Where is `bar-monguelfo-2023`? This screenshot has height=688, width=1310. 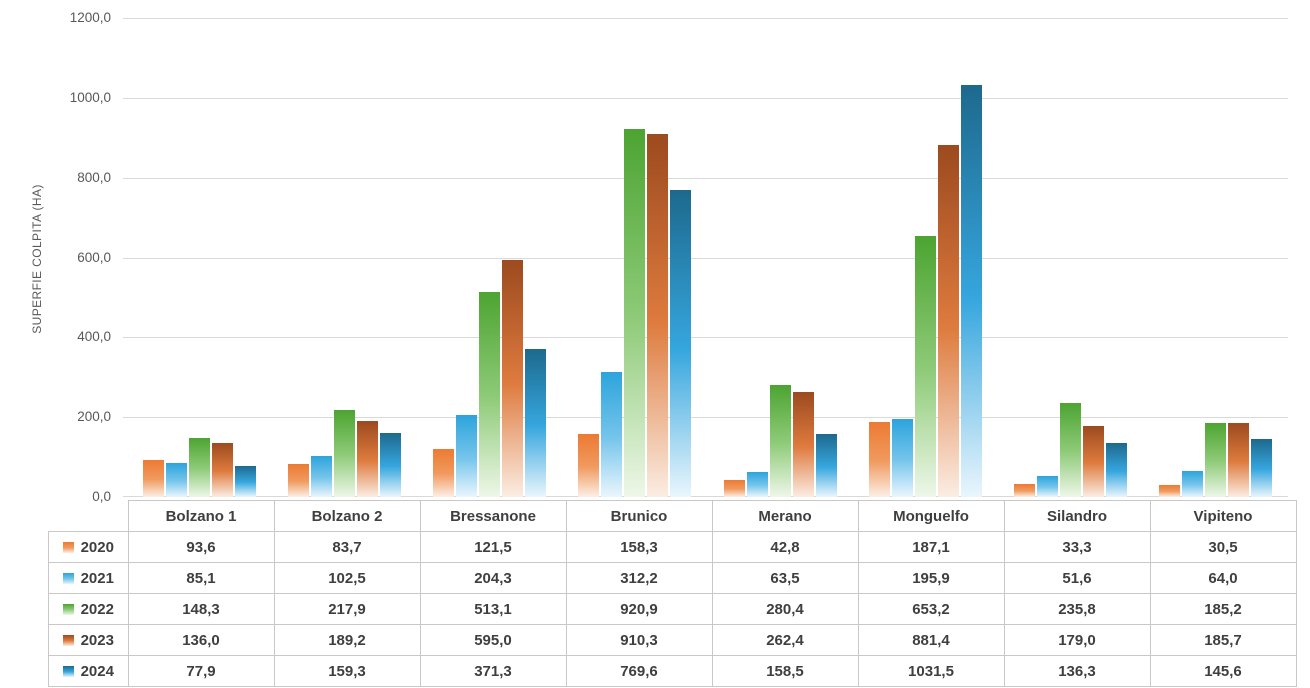
bar-monguelfo-2023 is located at coordinates (948, 321).